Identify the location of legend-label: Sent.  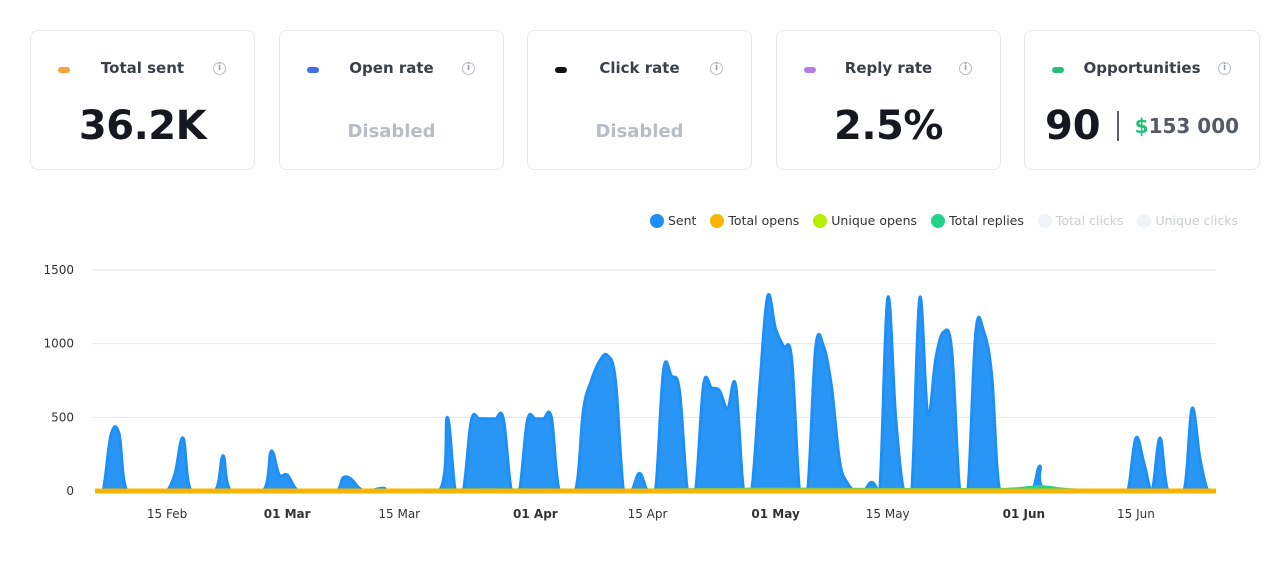
(682, 220).